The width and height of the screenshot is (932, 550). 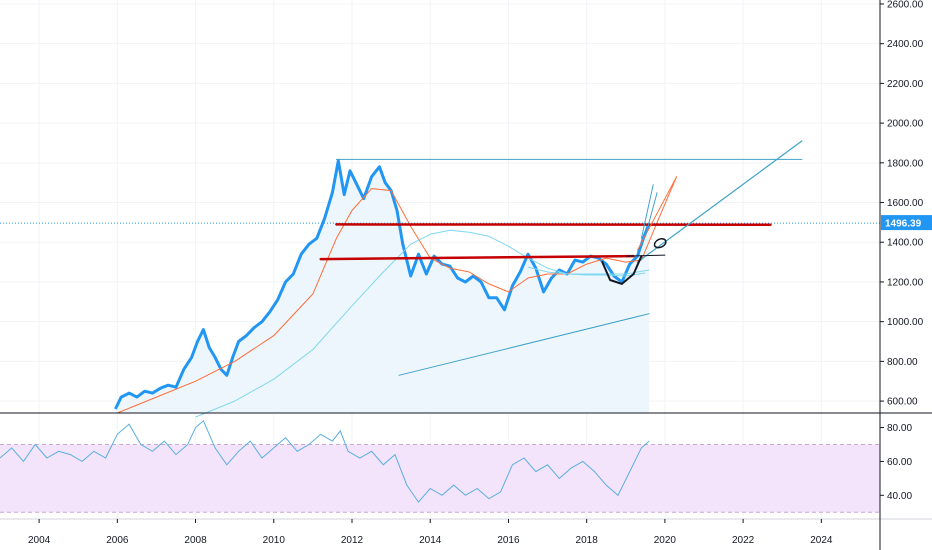 I want to click on rsi-band-fill, so click(x=440, y=478).